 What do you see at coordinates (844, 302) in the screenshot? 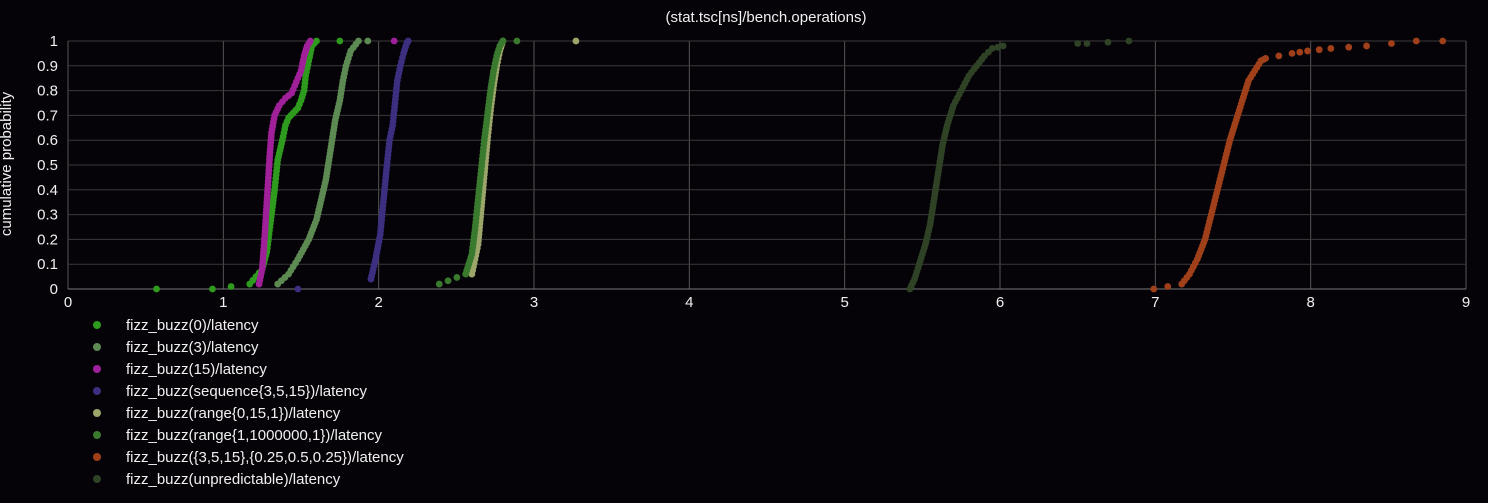
I see `x-tick-label: 5` at bounding box center [844, 302].